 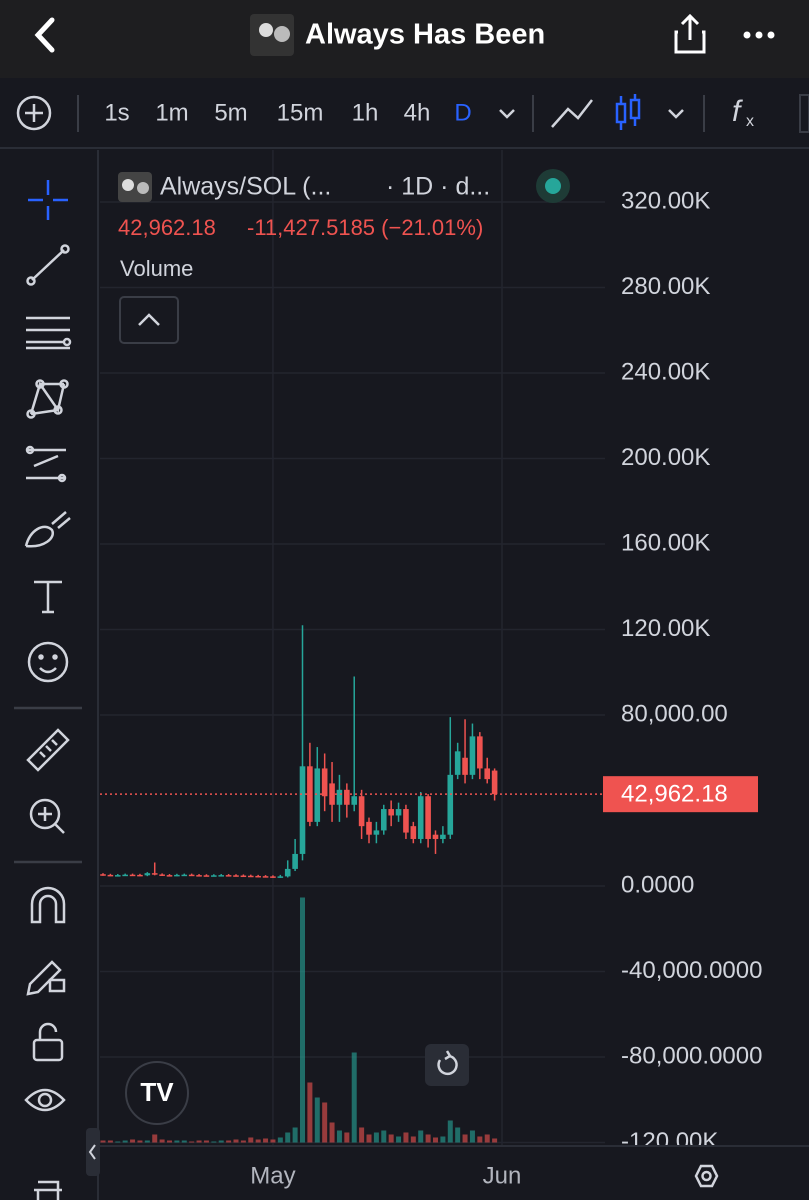 What do you see at coordinates (665, 628) in the screenshot?
I see `y-tick-label: 120.00K` at bounding box center [665, 628].